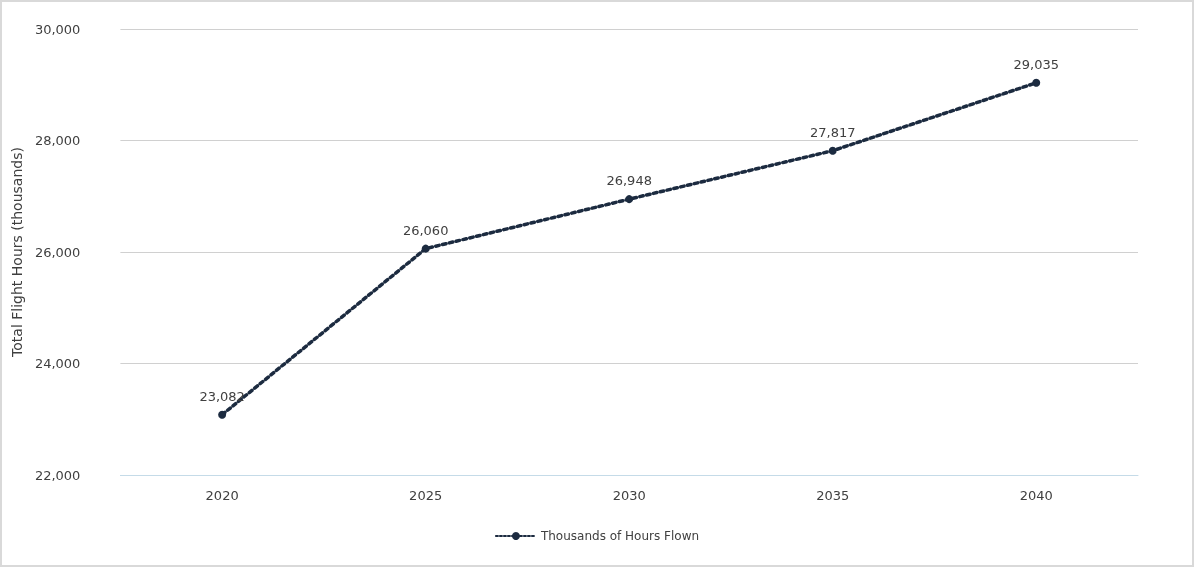  Describe the element at coordinates (57, 475) in the screenshot. I see `y-tick-label: 22,000` at that location.